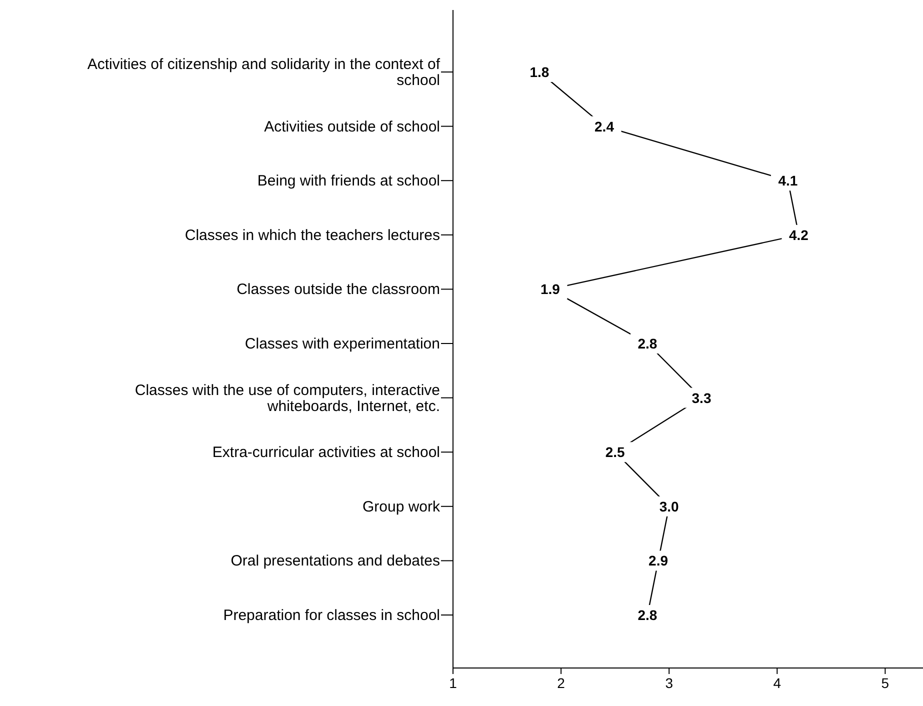  What do you see at coordinates (264, 72) in the screenshot?
I see `y-tick-label: Activities of citizenship and solidarity in the context of school` at bounding box center [264, 72].